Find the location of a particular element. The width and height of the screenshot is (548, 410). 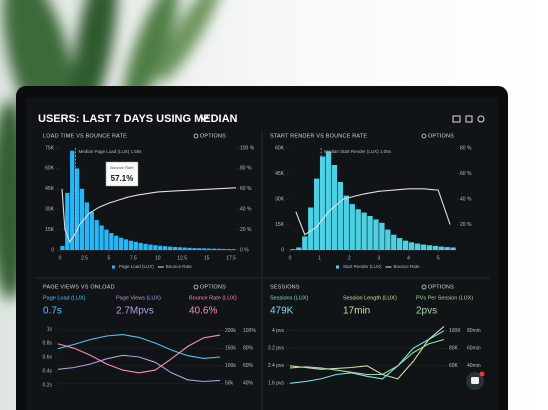

y2-tick-label: 100 % is located at coordinates (247, 148).